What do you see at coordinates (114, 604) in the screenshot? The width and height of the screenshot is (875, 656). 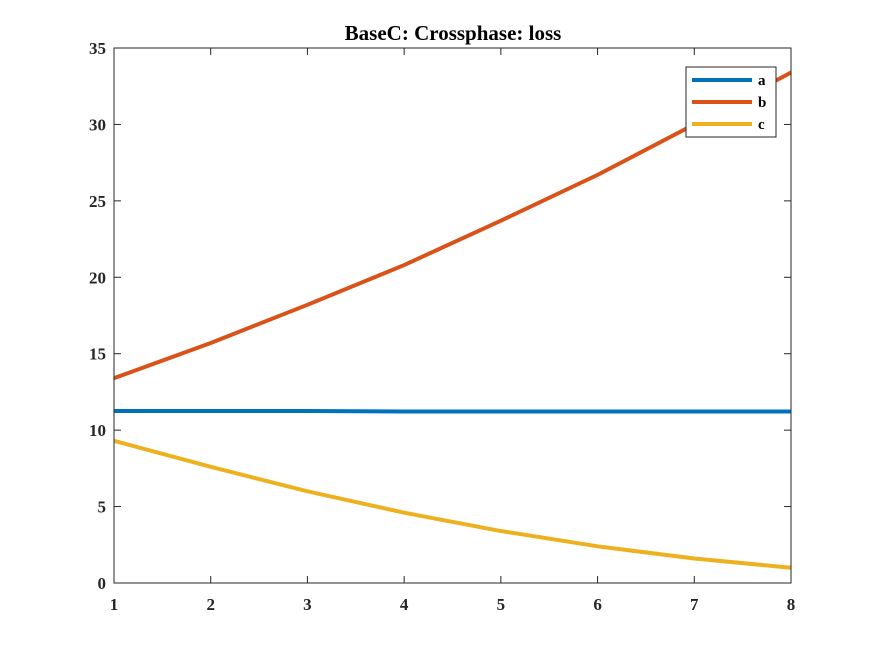 I see `x-tick-label: 1` at bounding box center [114, 604].